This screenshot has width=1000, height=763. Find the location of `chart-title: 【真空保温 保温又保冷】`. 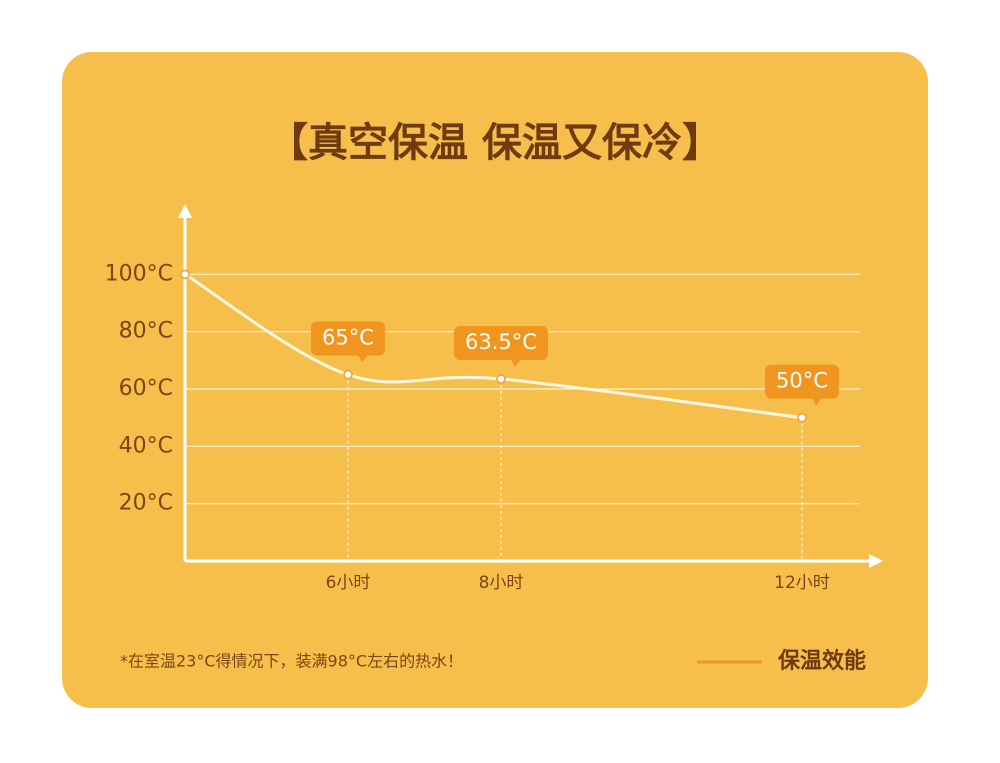

chart-title: 【真空保温 保温又保冷】 is located at coordinates (495, 143).